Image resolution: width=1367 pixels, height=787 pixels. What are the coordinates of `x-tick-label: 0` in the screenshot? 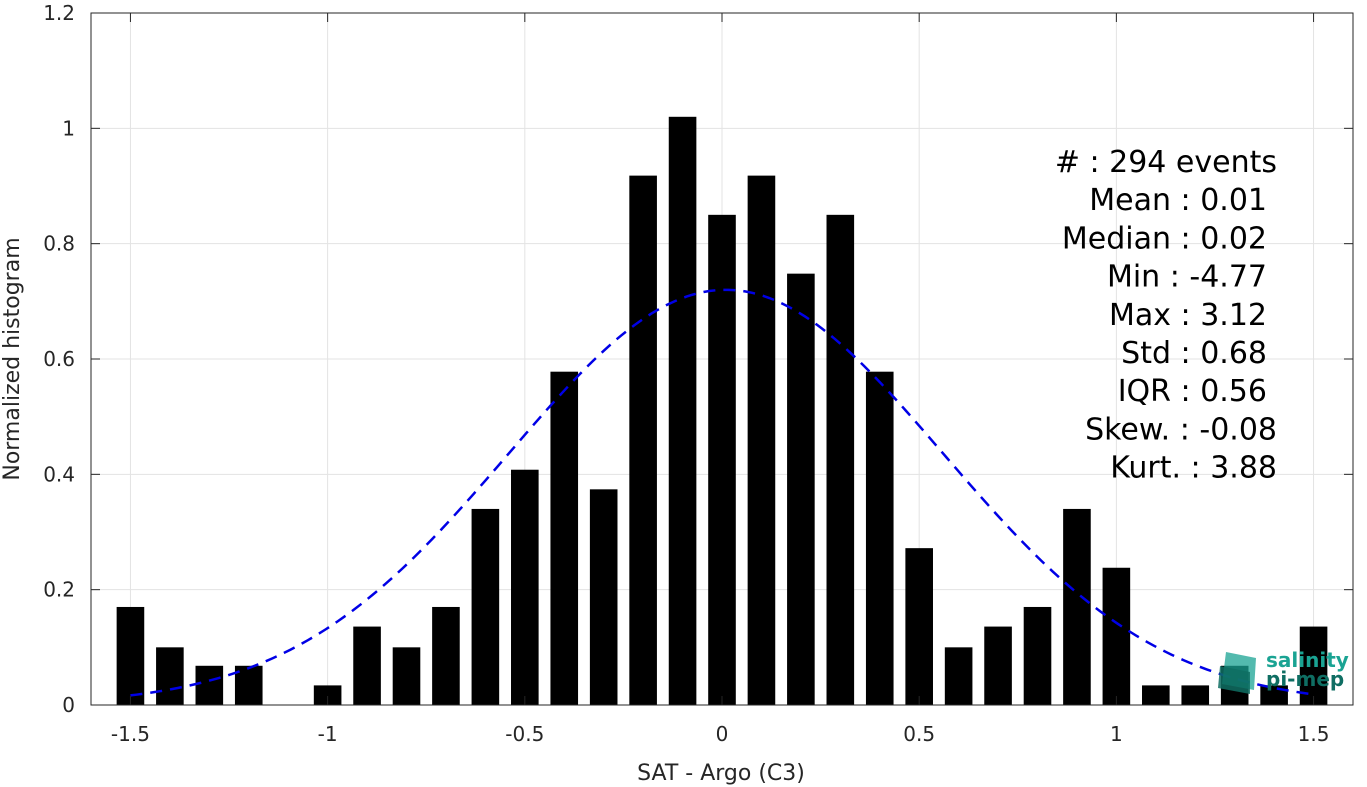 It's located at (722, 734).